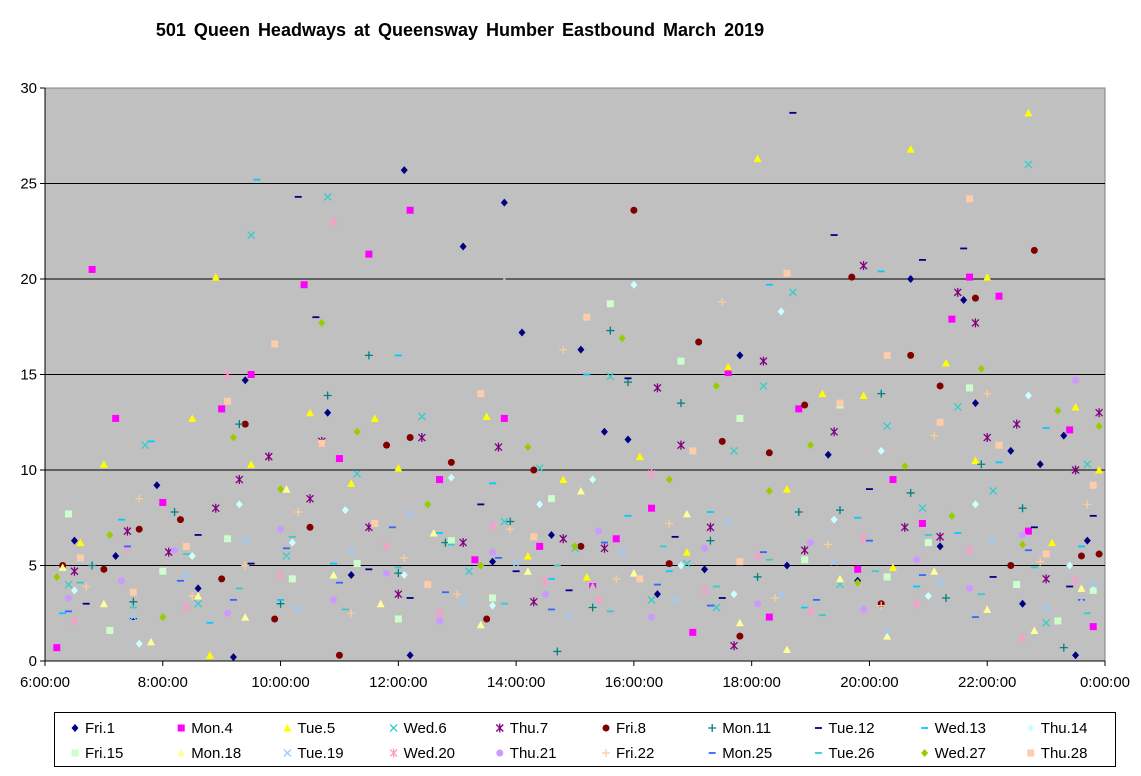 This screenshot has width=1141, height=776. I want to click on legend-label: Tue.26, so click(851, 753).